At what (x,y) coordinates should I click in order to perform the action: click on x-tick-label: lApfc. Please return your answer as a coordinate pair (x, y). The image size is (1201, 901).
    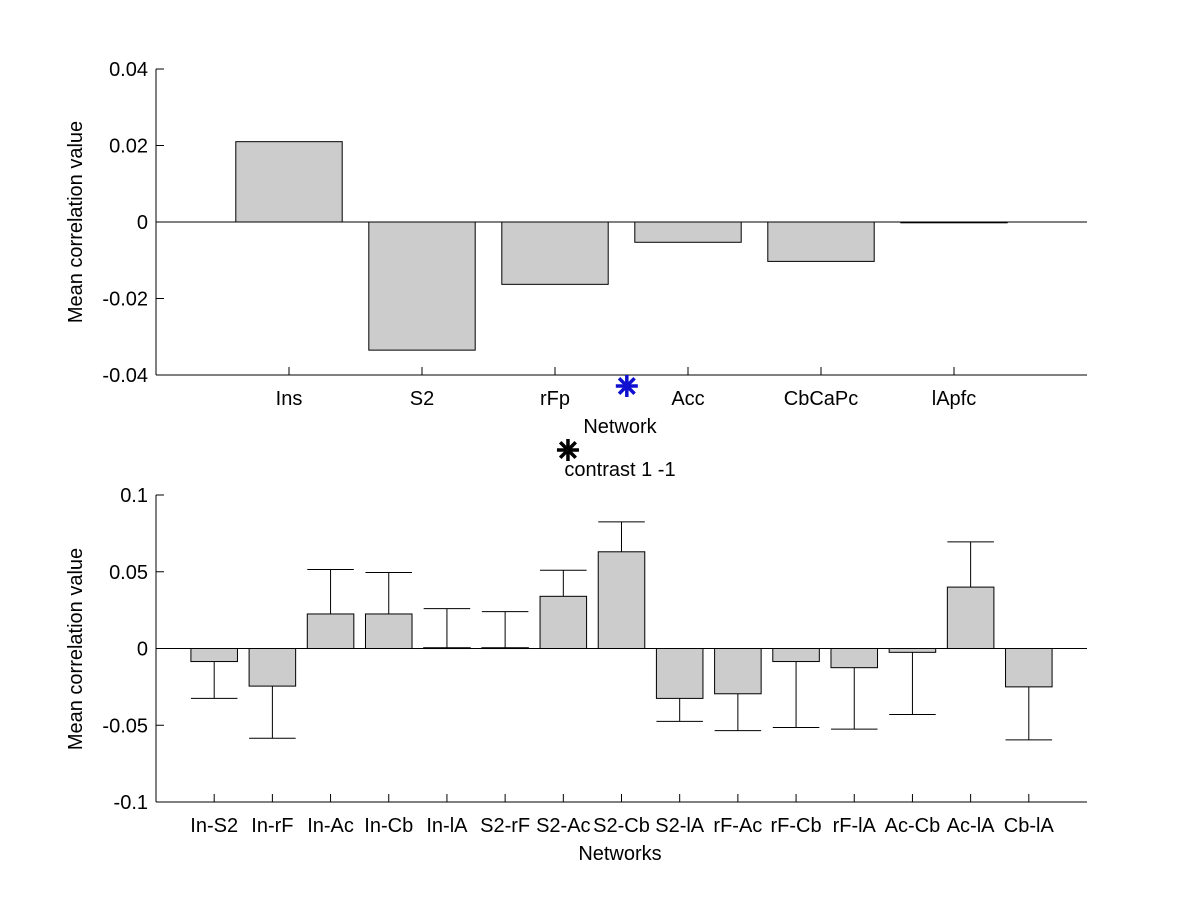
    Looking at the image, I should click on (954, 399).